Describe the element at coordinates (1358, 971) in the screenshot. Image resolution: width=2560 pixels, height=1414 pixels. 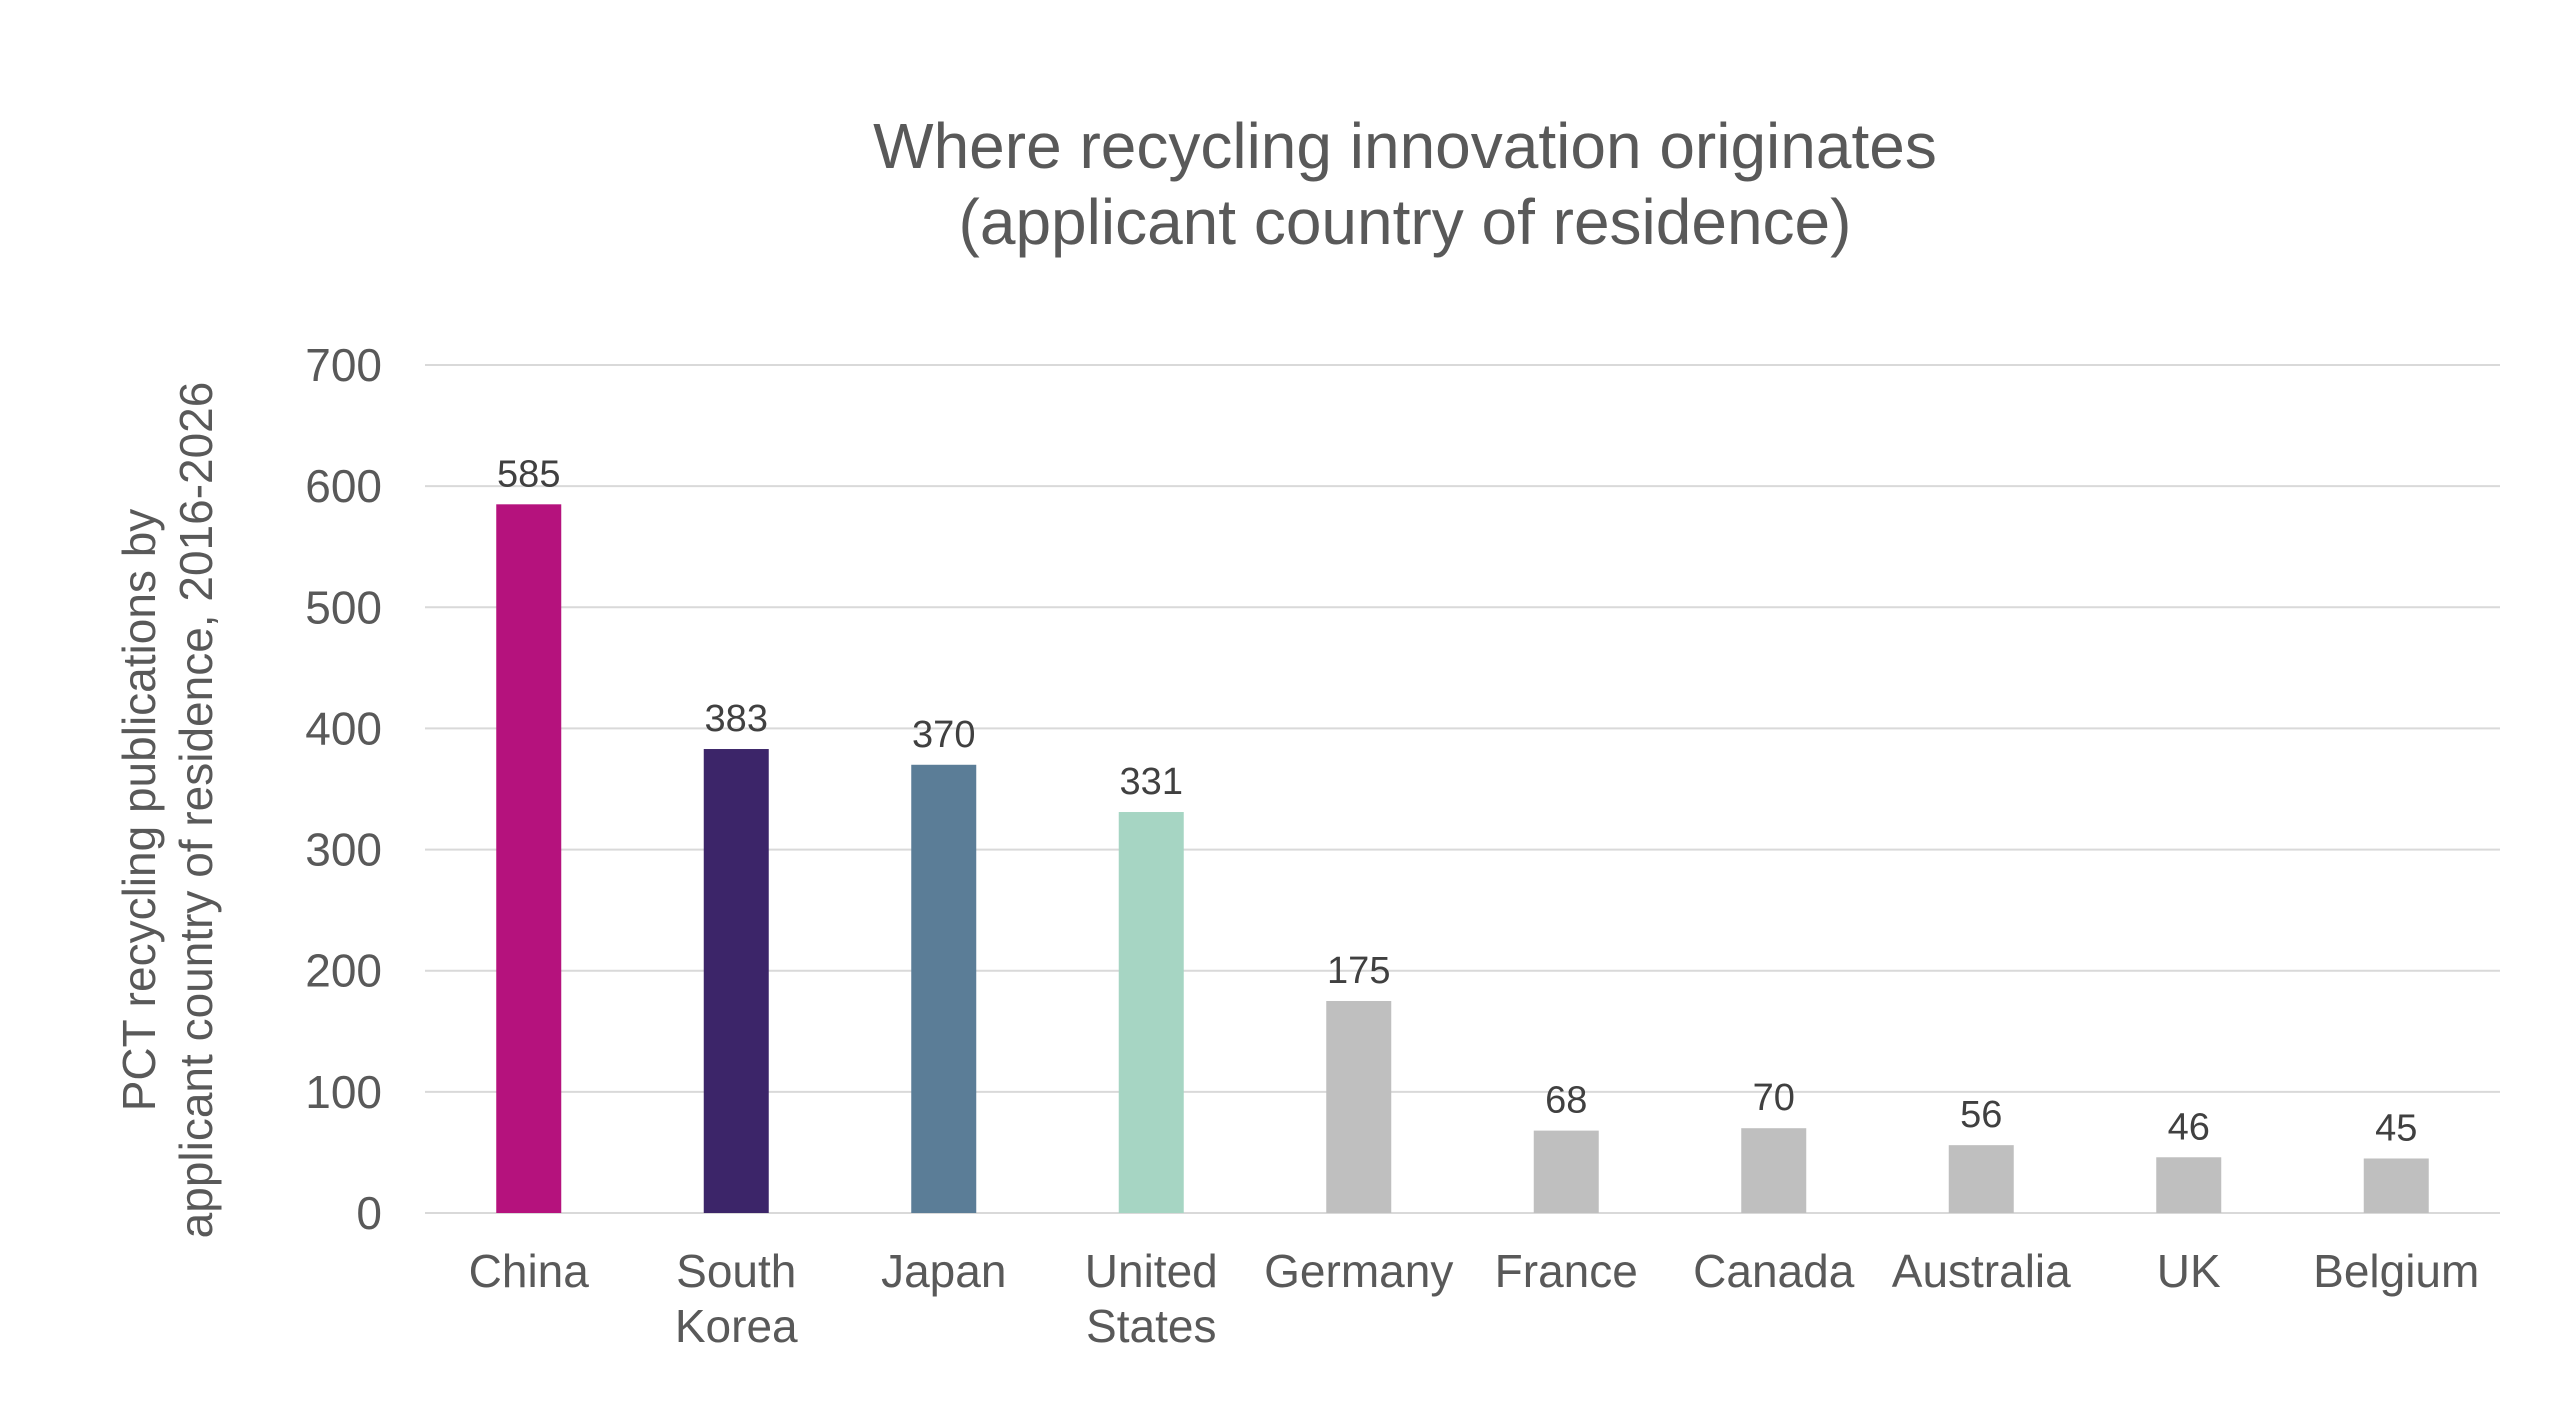
I see `data-label: 175` at that location.